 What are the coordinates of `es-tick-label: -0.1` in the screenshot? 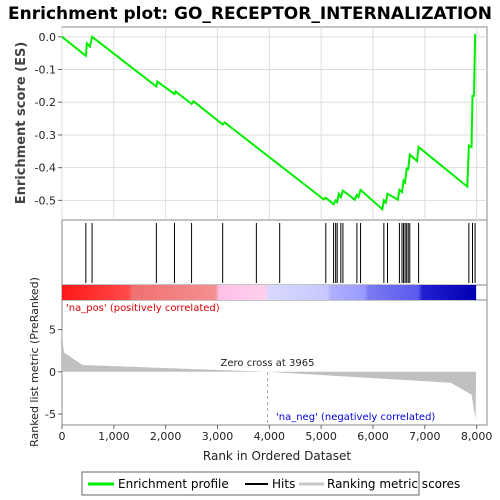 It's located at (45, 70).